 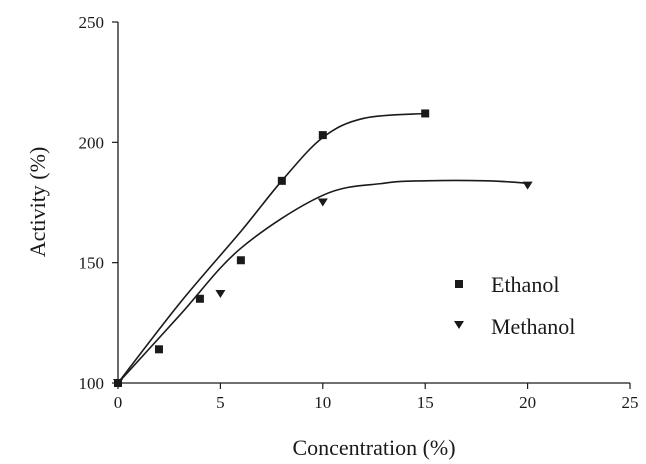 I want to click on y-tick-label: 100, so click(x=92, y=383).